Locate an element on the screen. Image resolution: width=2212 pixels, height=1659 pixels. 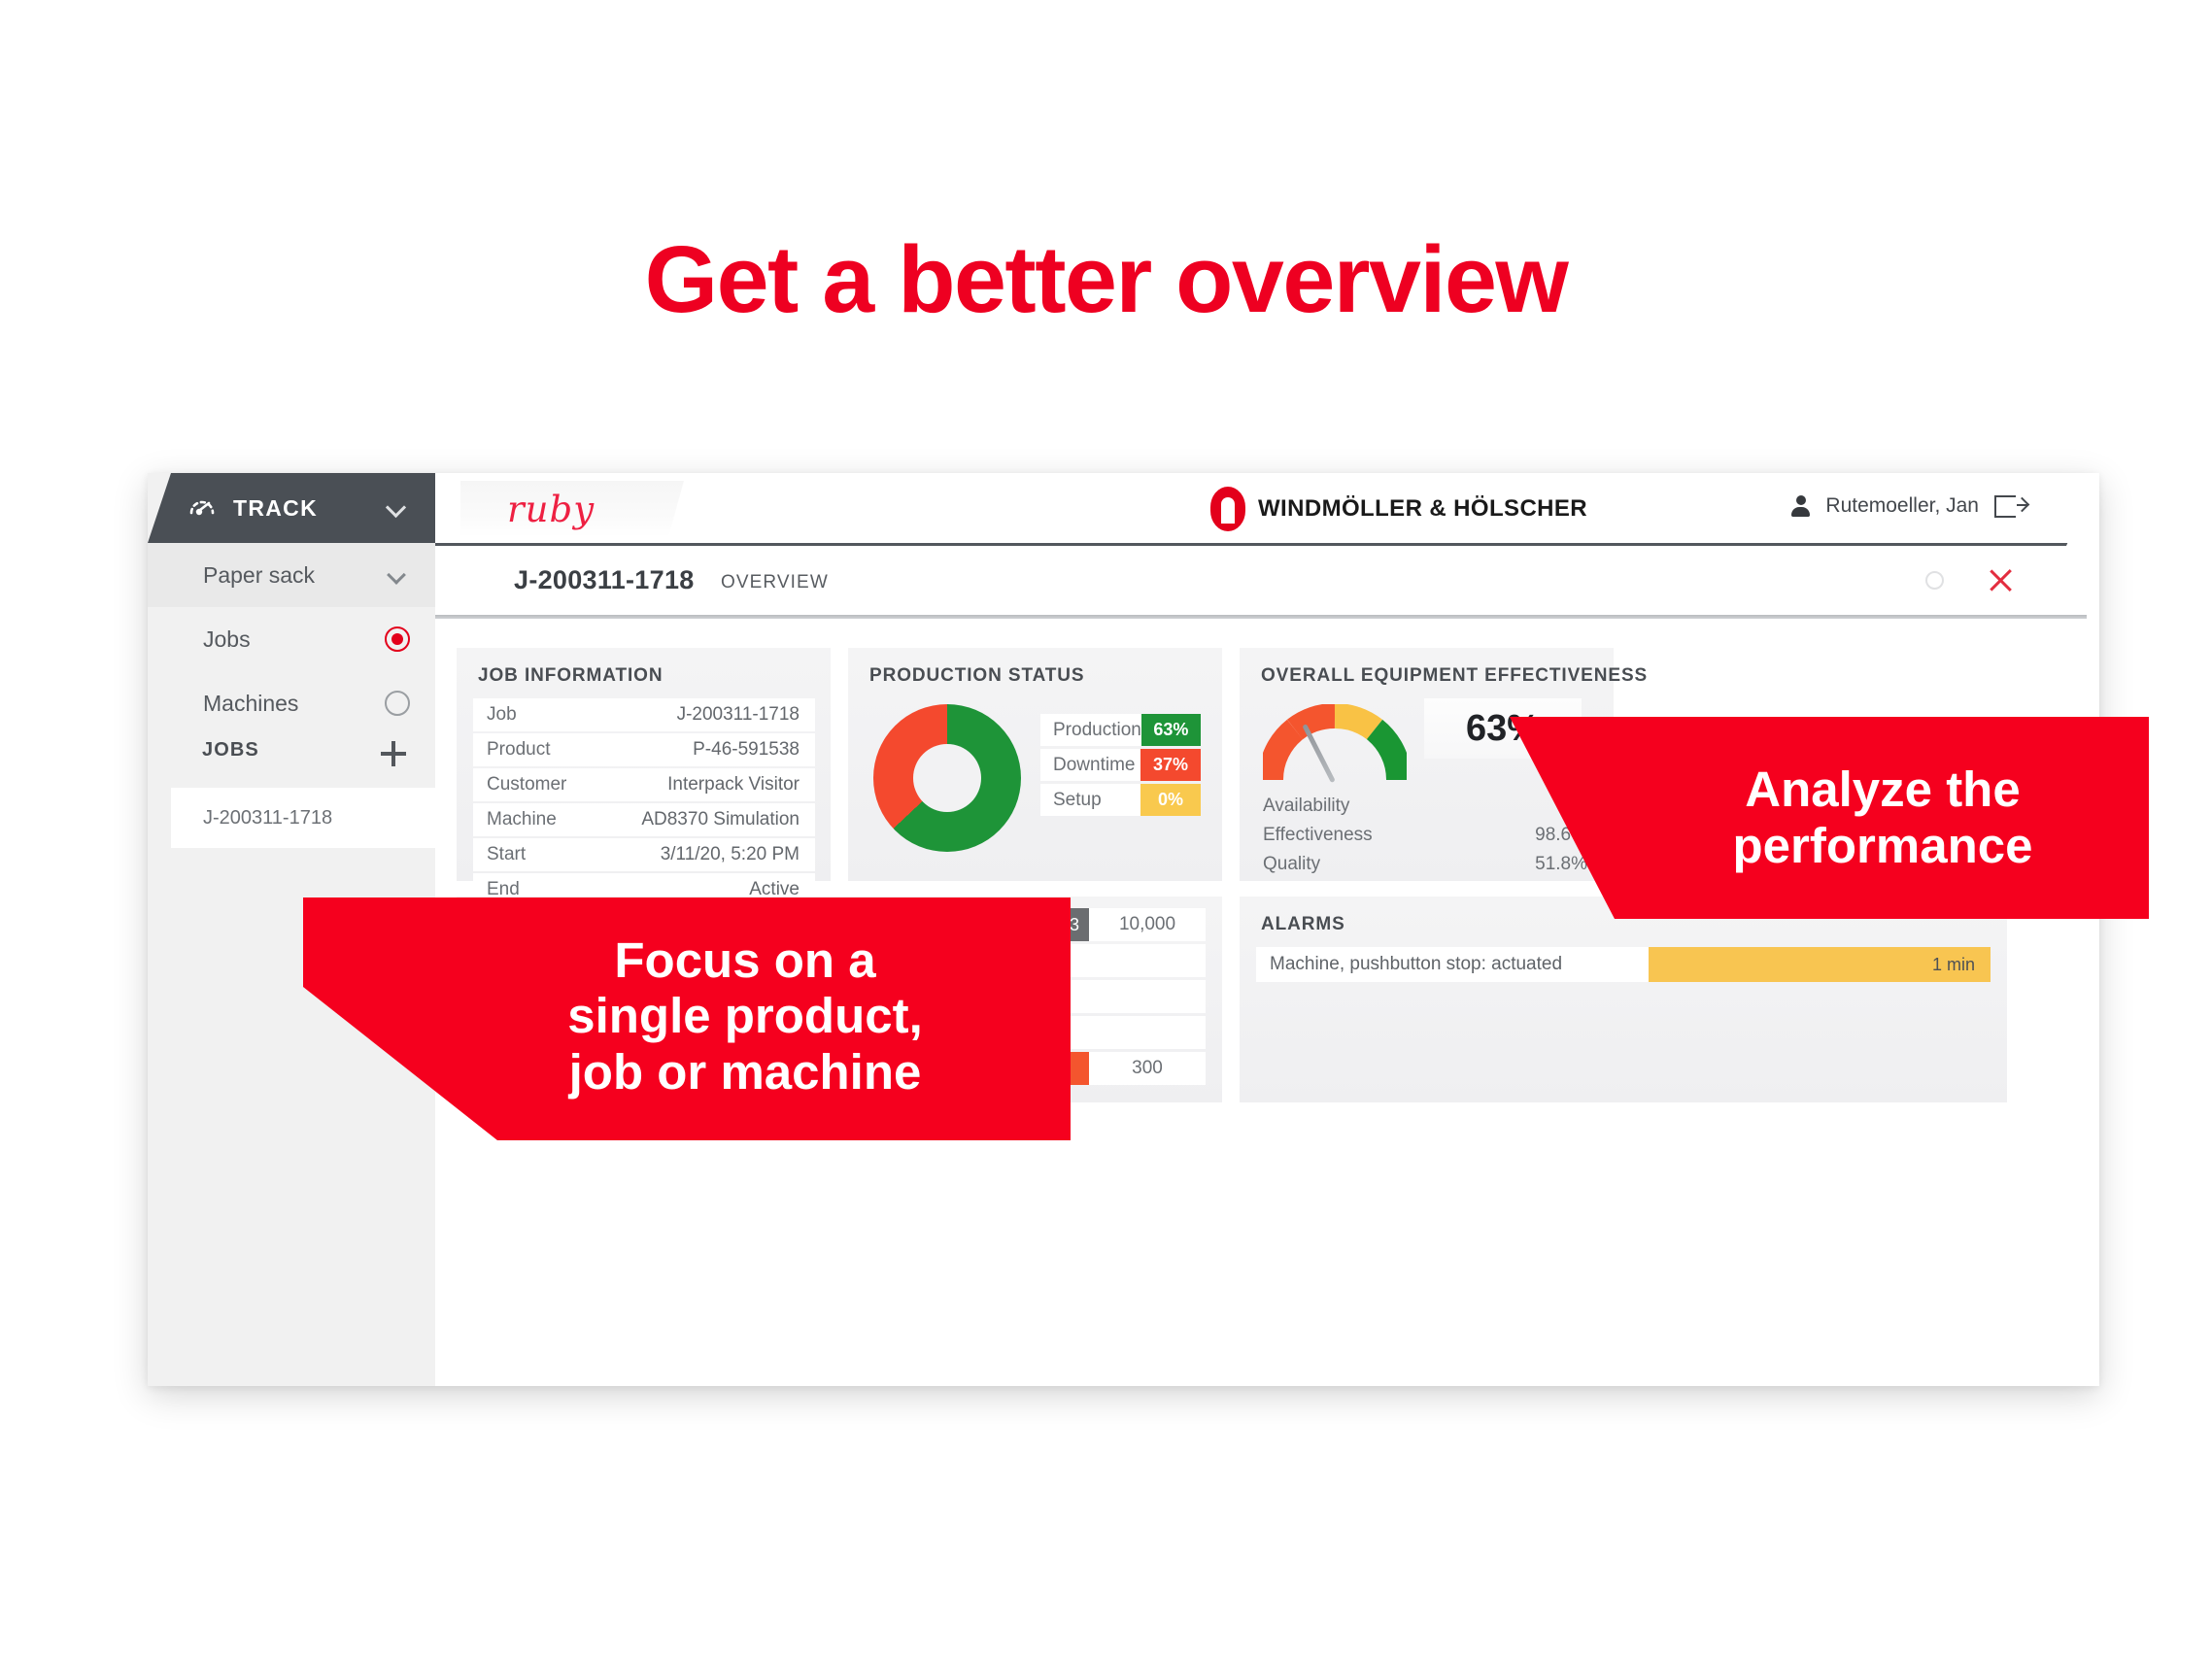
legend-item: Setup 0% is located at coordinates (1121, 800).